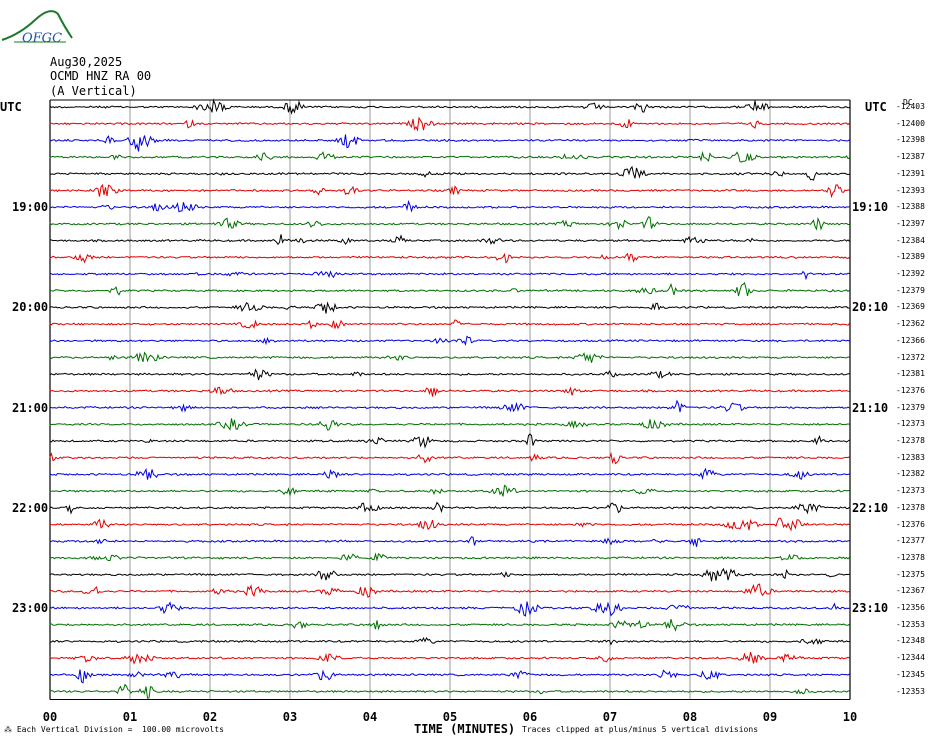 The image size is (930, 744). I want to click on x-tick-label: 08, so click(690, 717).